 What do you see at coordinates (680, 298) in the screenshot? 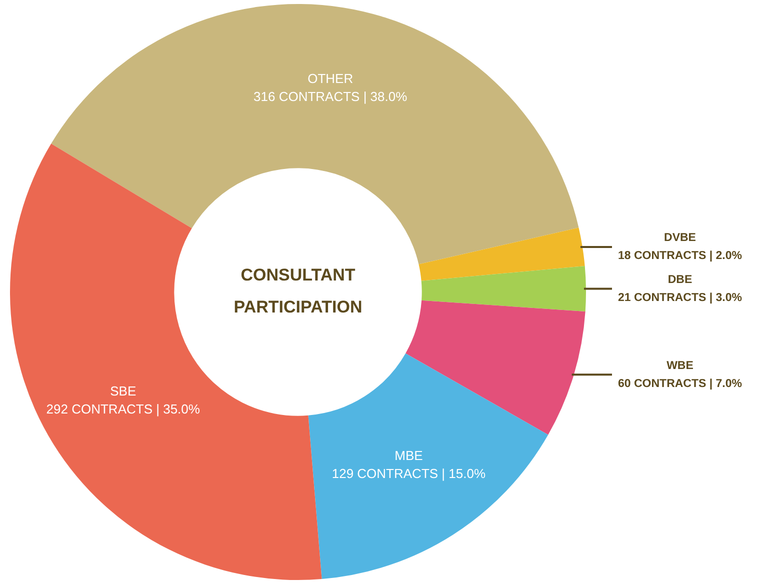
I see `data-label: 21 CONTRACTS | 3.0%` at bounding box center [680, 298].